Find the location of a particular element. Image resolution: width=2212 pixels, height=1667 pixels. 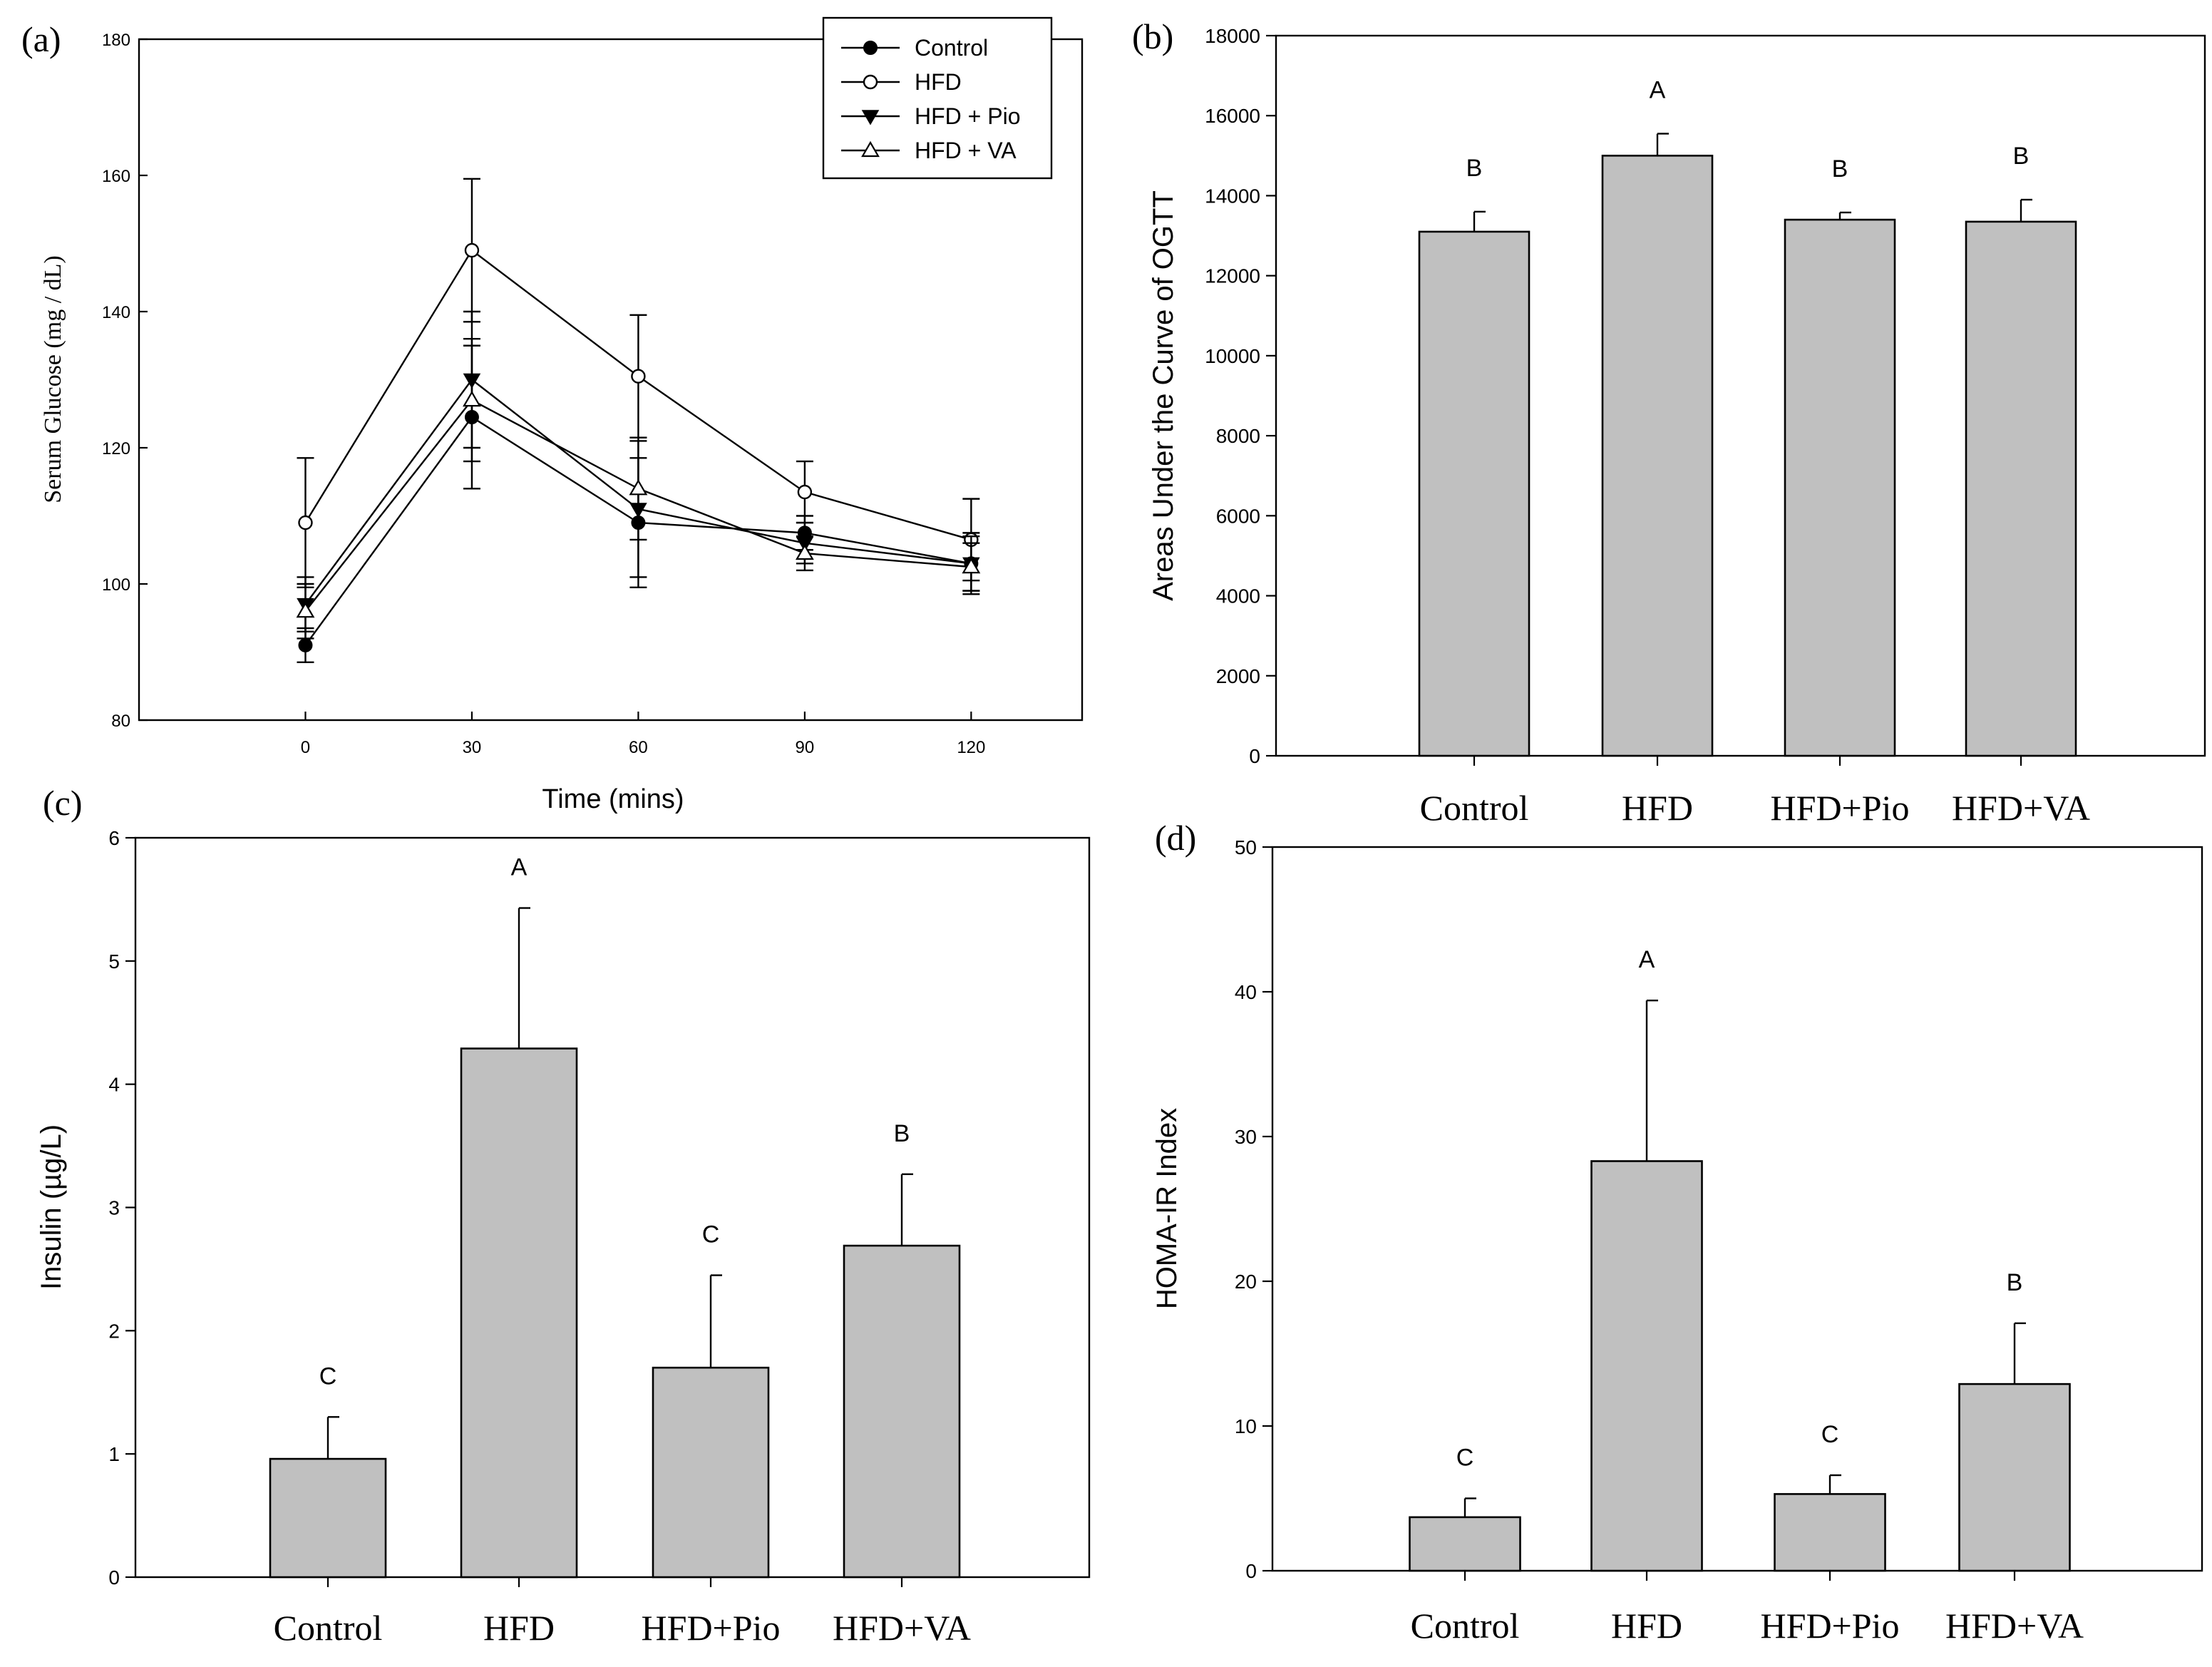

panel-d-bars: C Control A HFD C HFD+Pio B HFD+VA is located at coordinates (1746, 1296).